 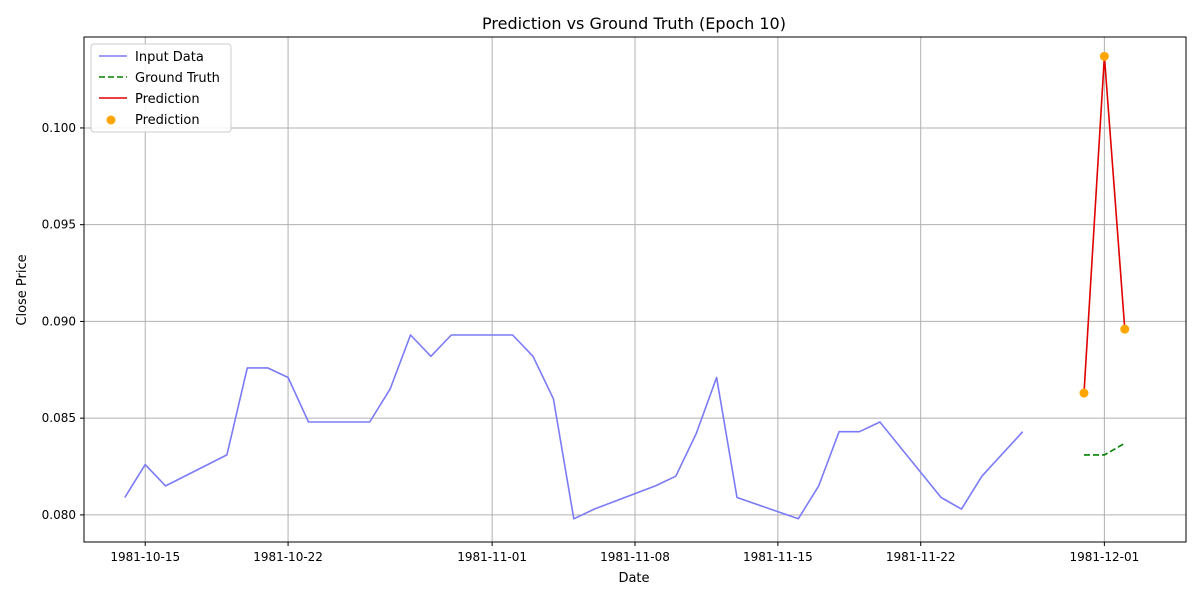 What do you see at coordinates (59, 128) in the screenshot?
I see `y-tick-label: 0.100` at bounding box center [59, 128].